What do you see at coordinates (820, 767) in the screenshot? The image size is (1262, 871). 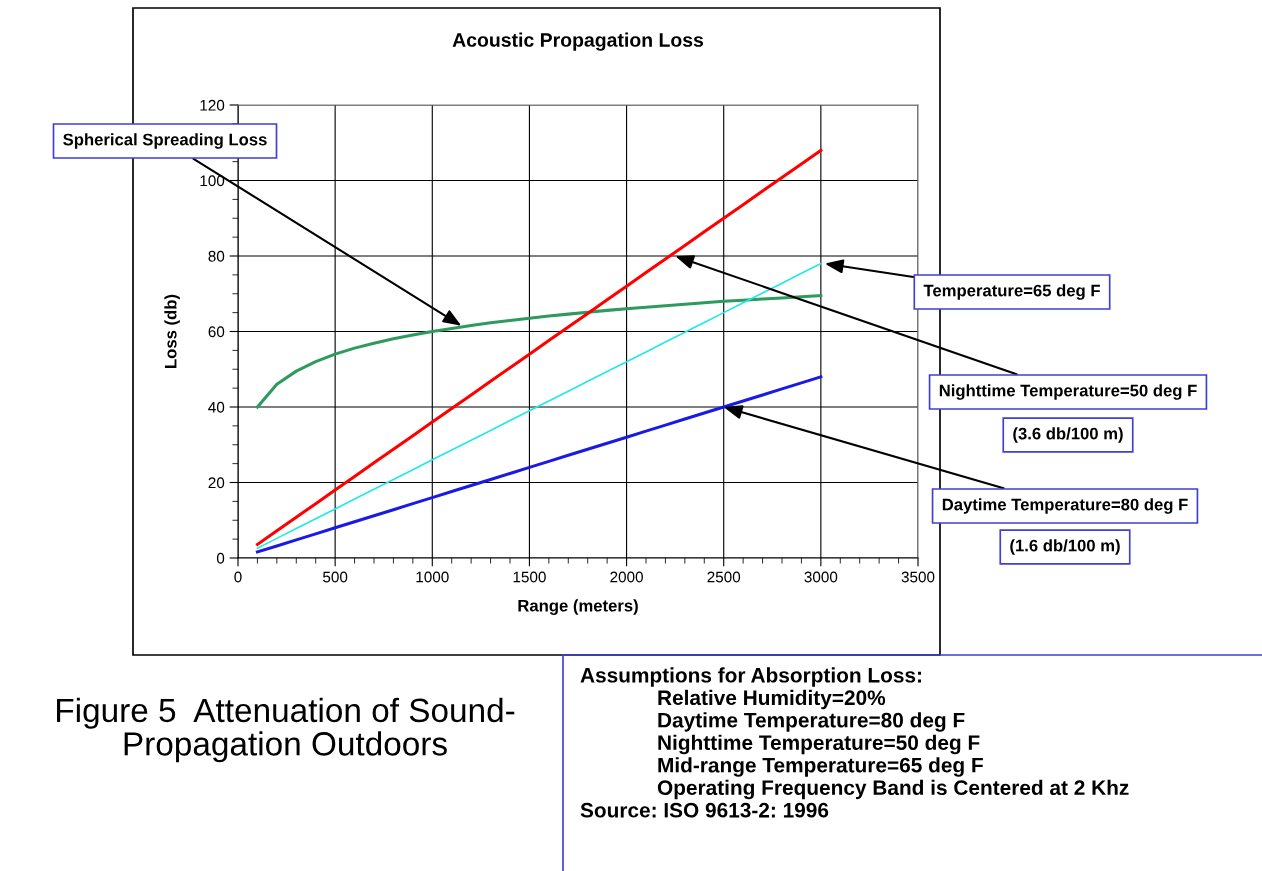 I see `text: Mid-range Temperature=65 deg F` at bounding box center [820, 767].